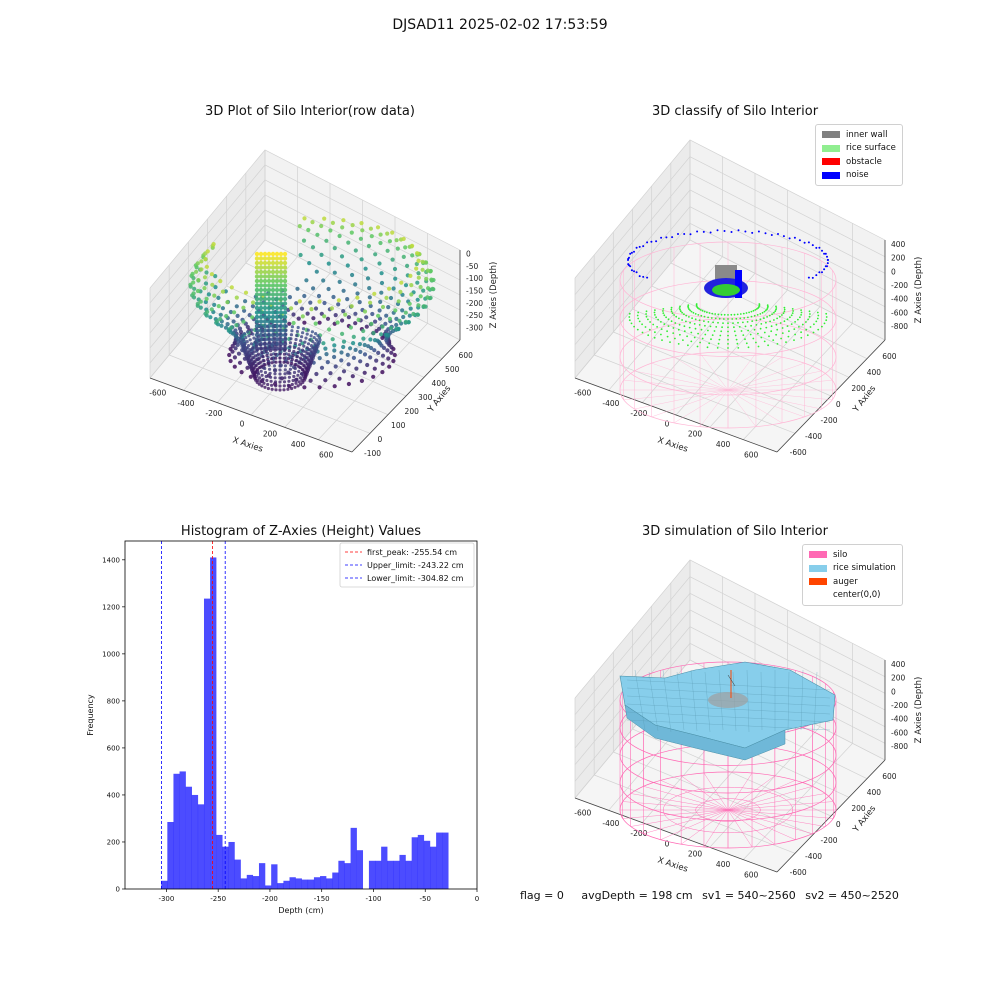 The height and width of the screenshot is (1000, 1000). What do you see at coordinates (831, 396) in the screenshot?
I see `y-axis-line` at bounding box center [831, 396].